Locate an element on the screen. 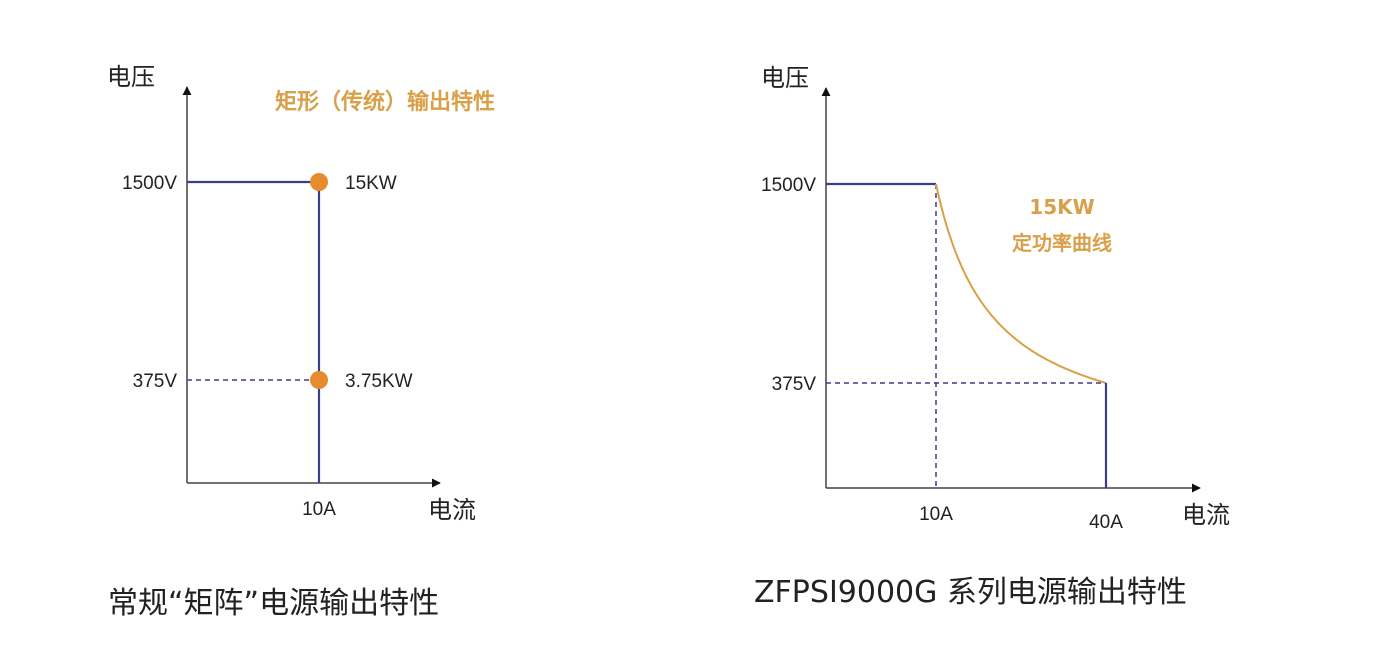 This screenshot has height=668, width=1392. power-annotation: 15KW is located at coordinates (371, 183).